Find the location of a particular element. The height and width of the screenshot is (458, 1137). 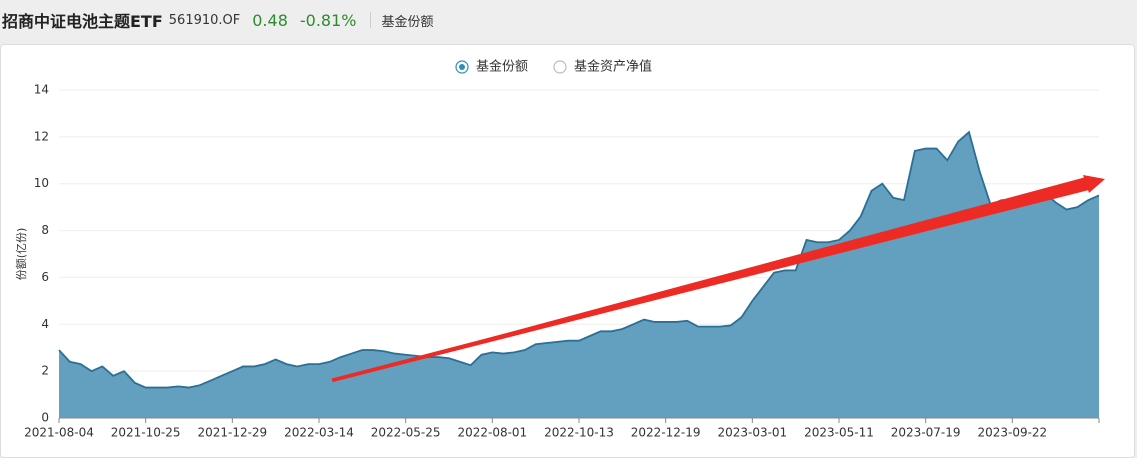

x-tick-label: 2023-09-22 is located at coordinates (1012, 433).